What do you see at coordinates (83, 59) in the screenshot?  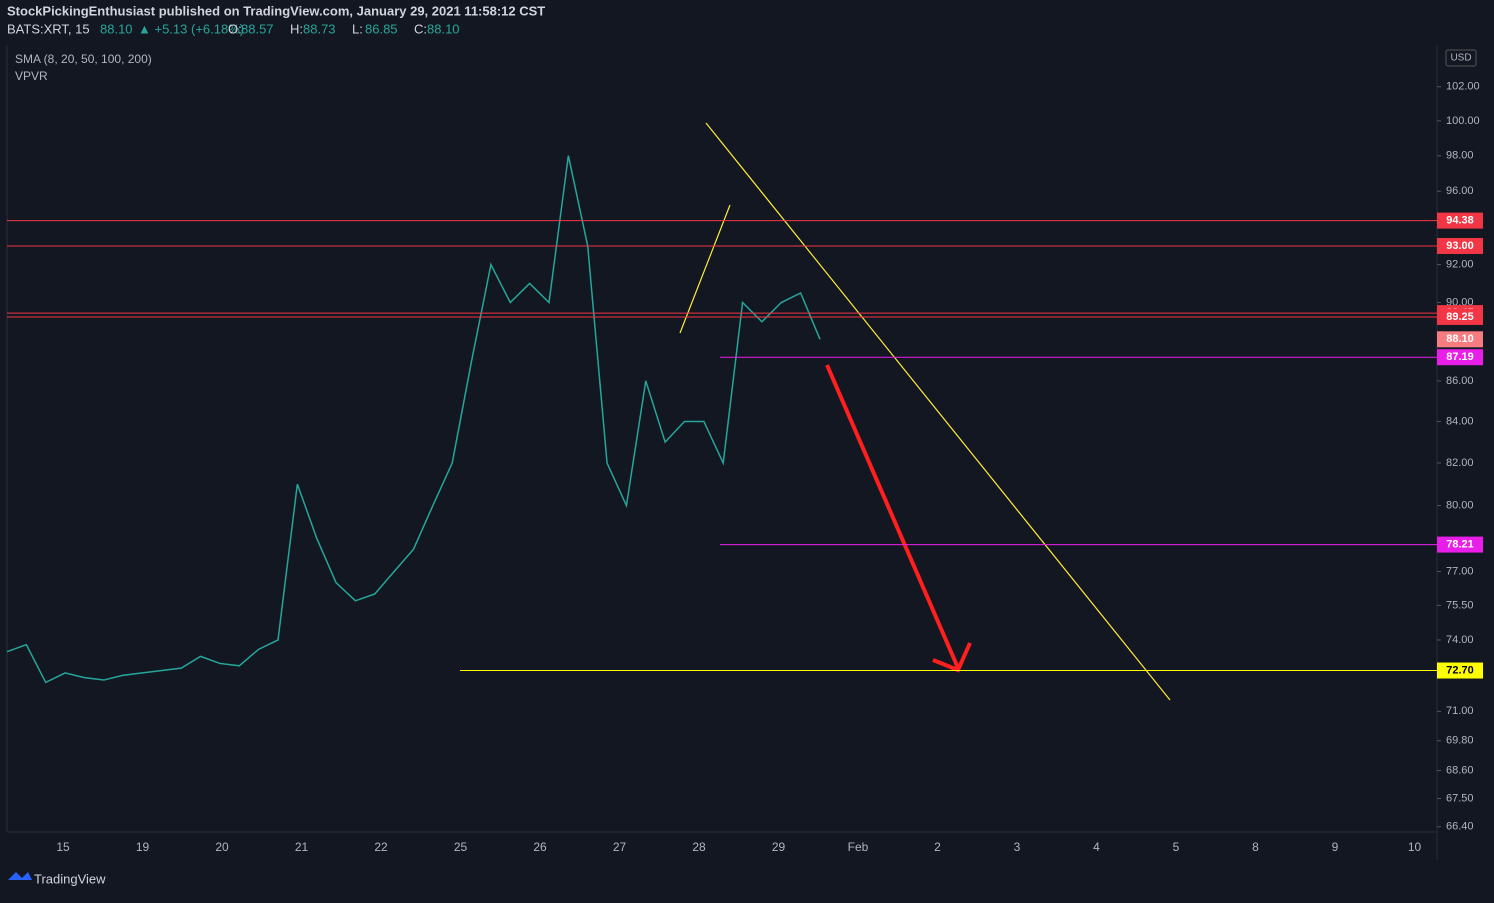 I see `indicator: SMA (8, 20, 50, 100, 200)` at bounding box center [83, 59].